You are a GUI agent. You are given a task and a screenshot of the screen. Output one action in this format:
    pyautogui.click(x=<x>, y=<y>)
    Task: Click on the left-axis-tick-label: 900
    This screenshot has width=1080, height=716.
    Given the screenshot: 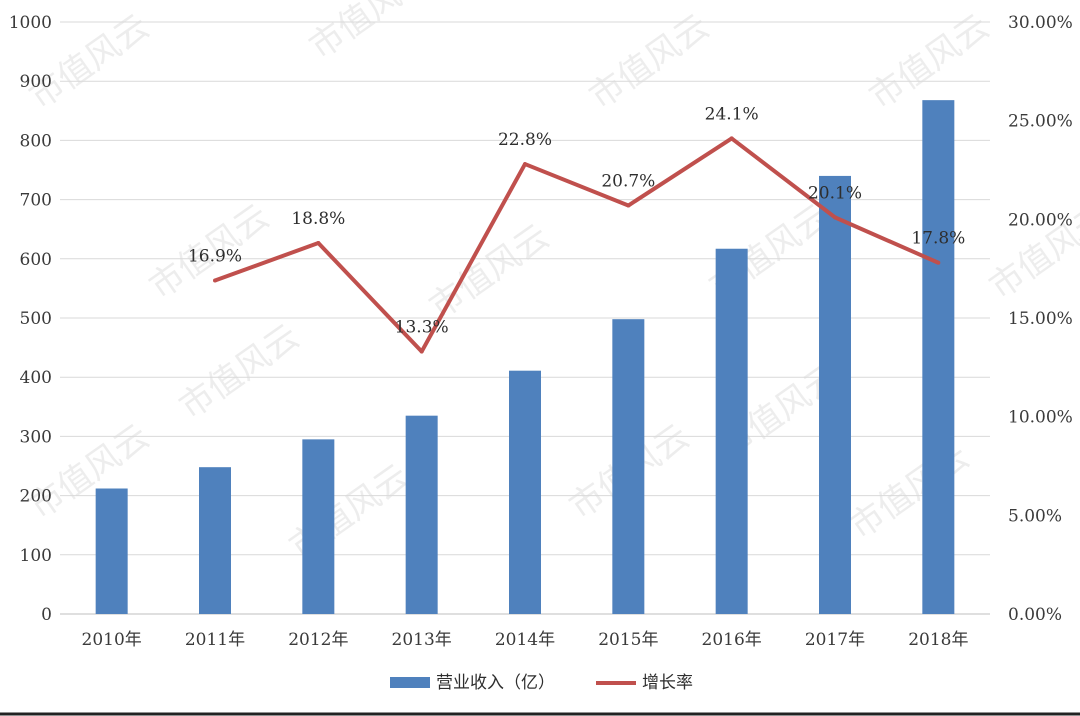 What is the action you would take?
    pyautogui.click(x=36, y=82)
    